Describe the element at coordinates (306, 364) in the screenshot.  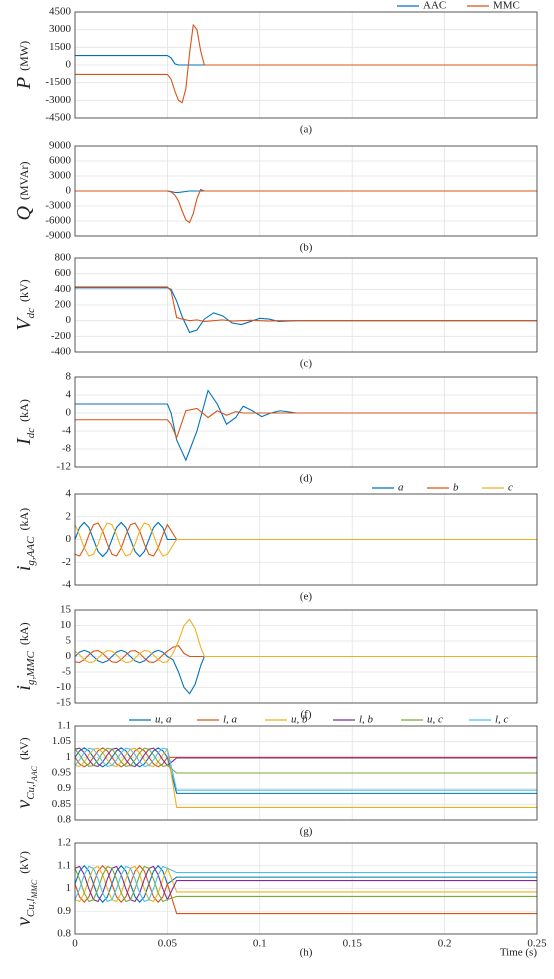
I see `caption: (c)` at that location.